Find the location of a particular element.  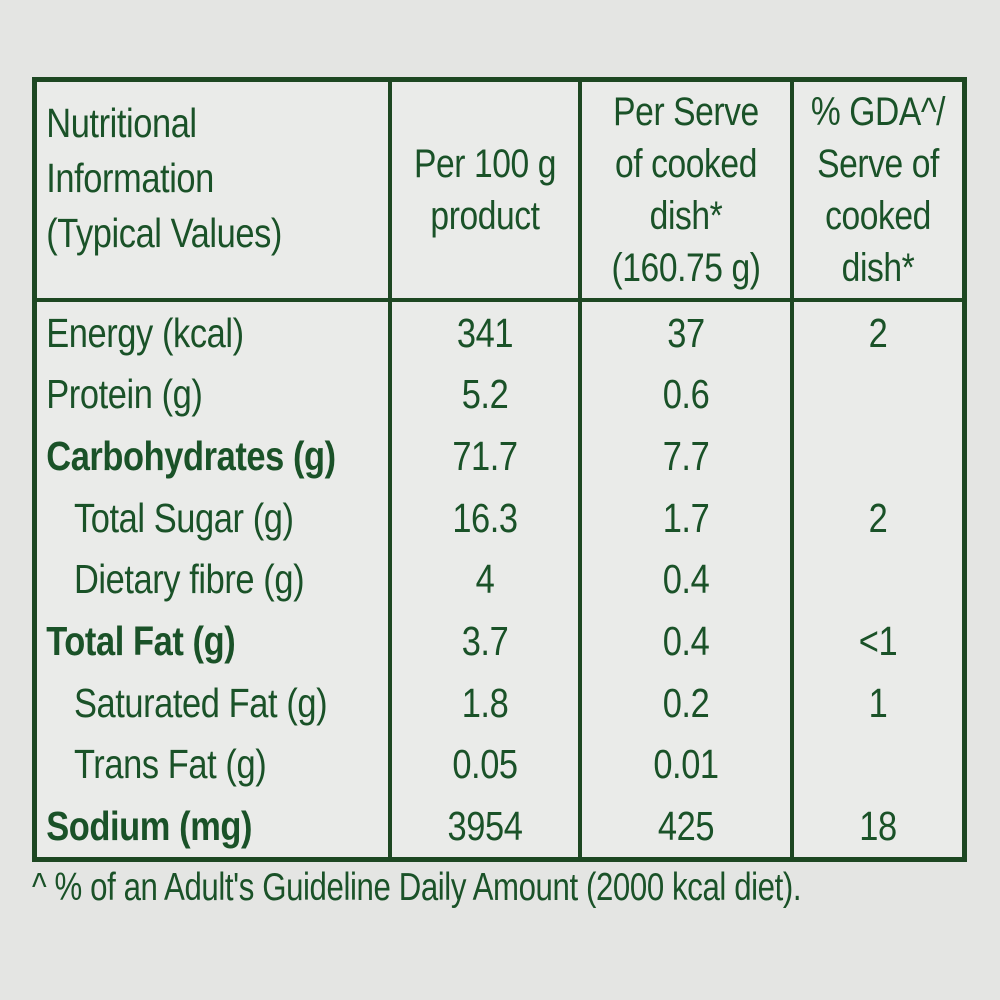

value: 16.3 is located at coordinates (485, 517).